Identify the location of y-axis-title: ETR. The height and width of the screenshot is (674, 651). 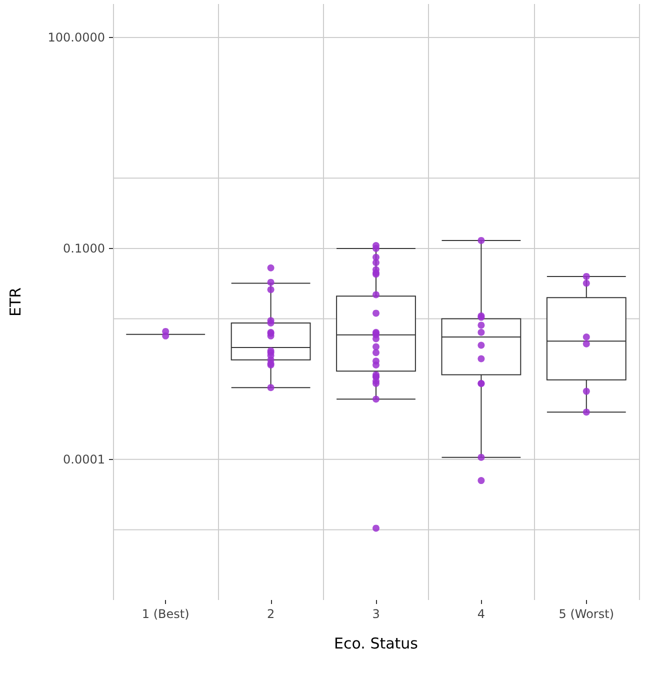
(15, 302).